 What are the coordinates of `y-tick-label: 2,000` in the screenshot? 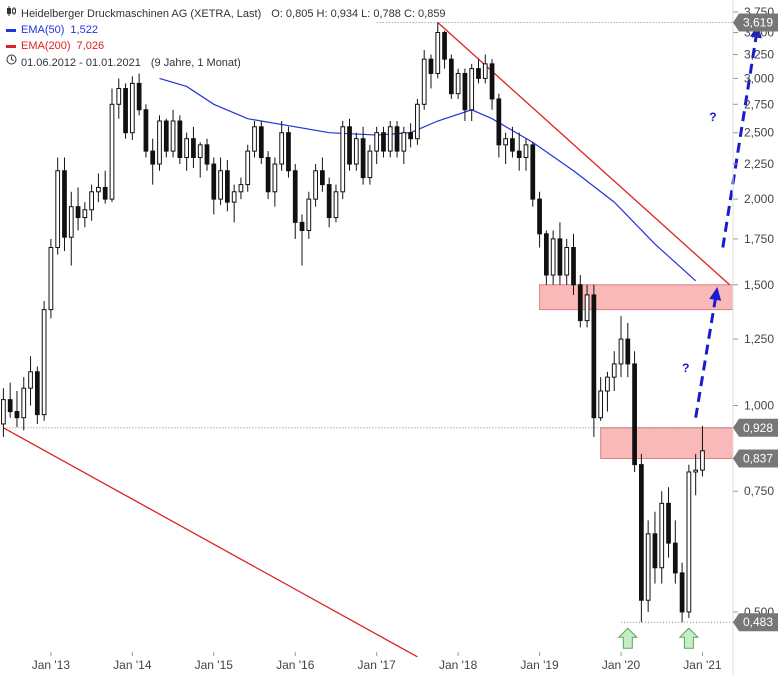 It's located at (759, 199).